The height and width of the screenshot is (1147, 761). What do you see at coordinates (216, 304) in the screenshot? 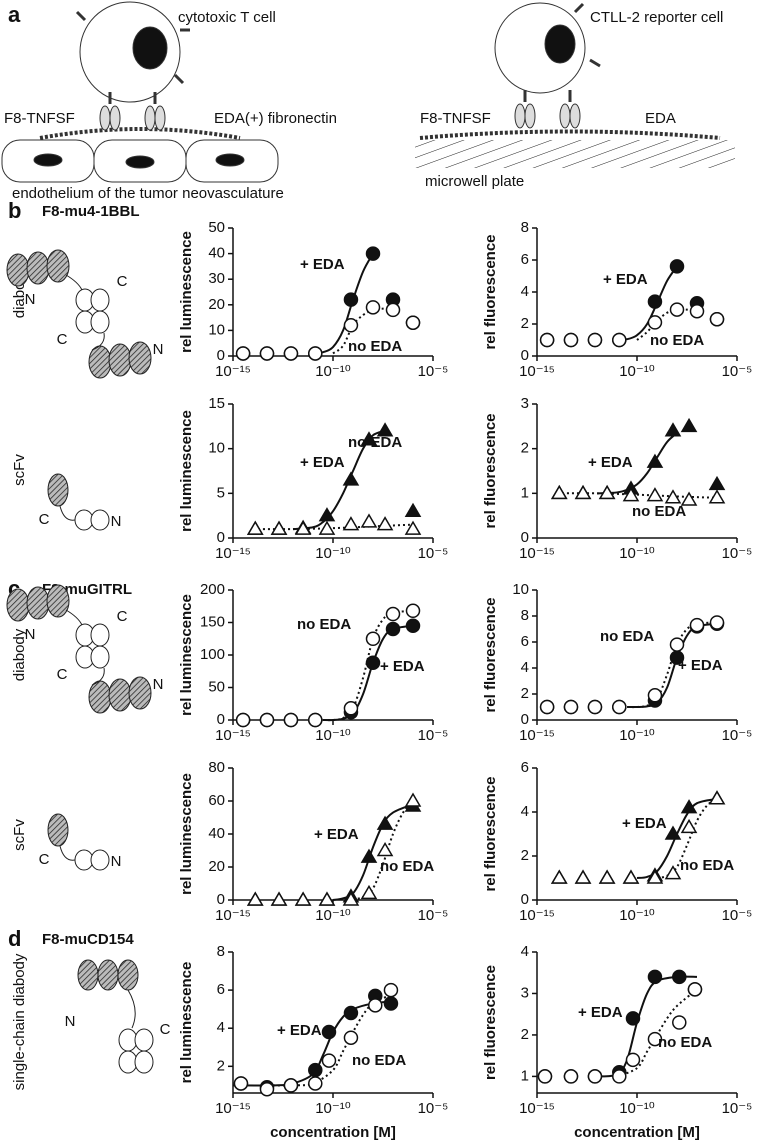
I see `y-tick-label: 20` at bounding box center [216, 304].